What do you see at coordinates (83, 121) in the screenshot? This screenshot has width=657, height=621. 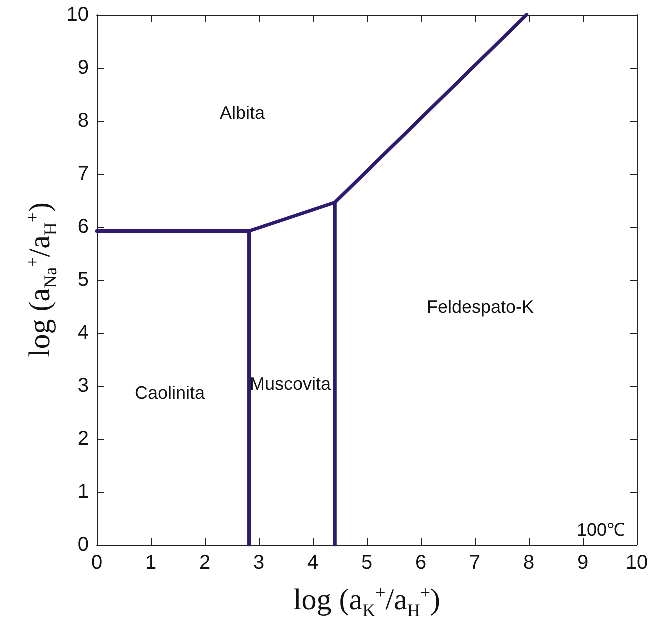 I see `y-tick-label: 8` at bounding box center [83, 121].